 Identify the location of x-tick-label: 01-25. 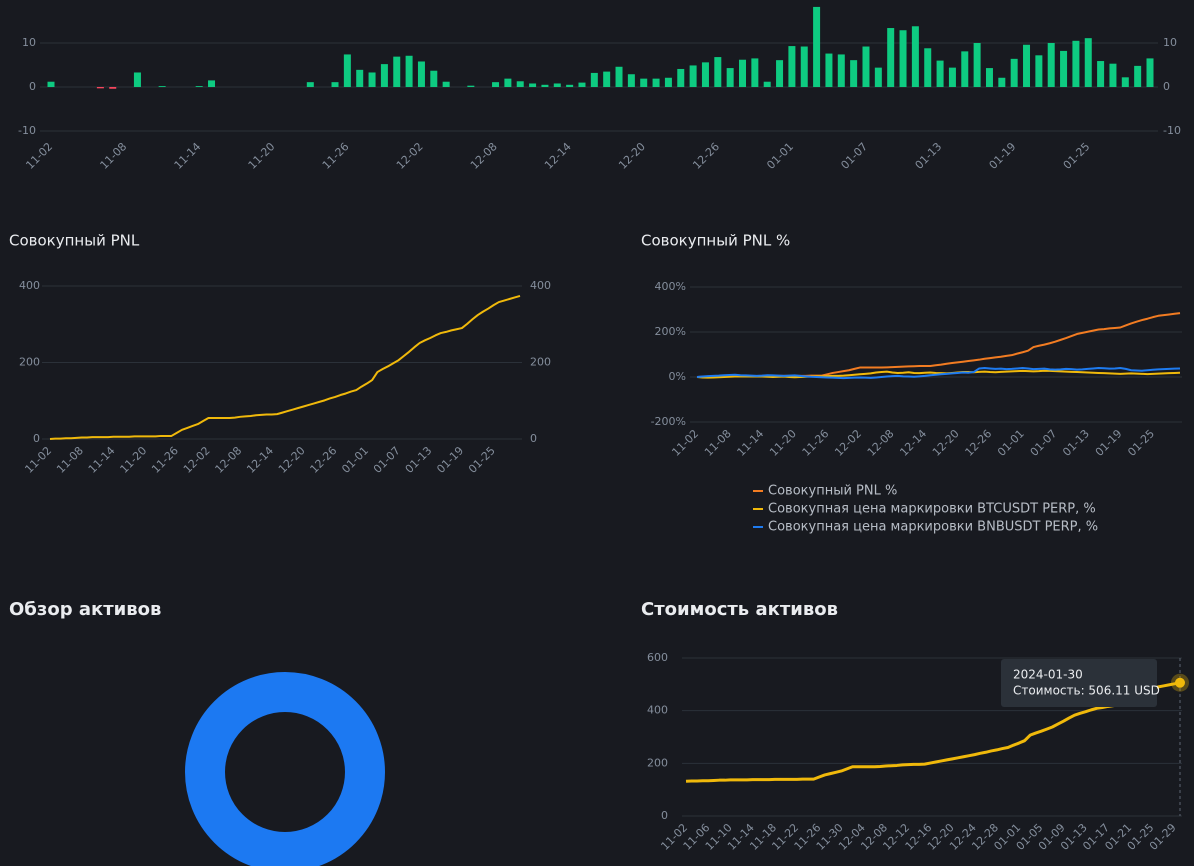
(482, 460).